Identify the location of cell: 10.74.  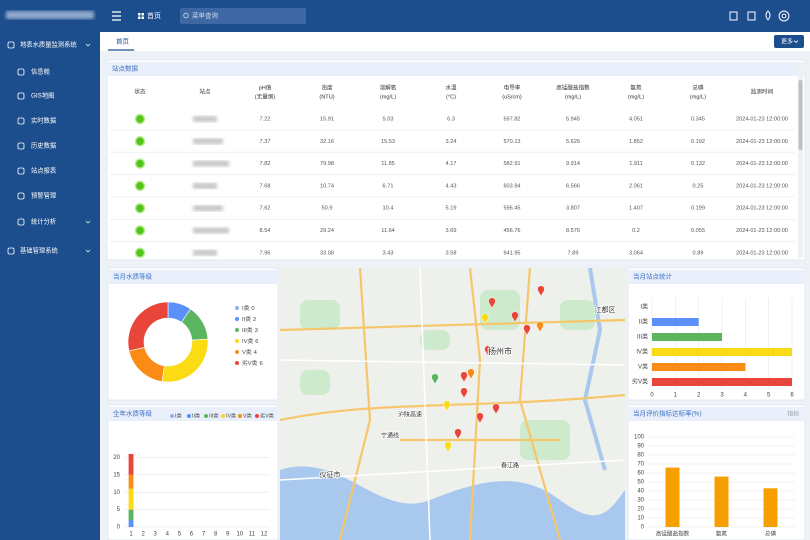
(327, 186).